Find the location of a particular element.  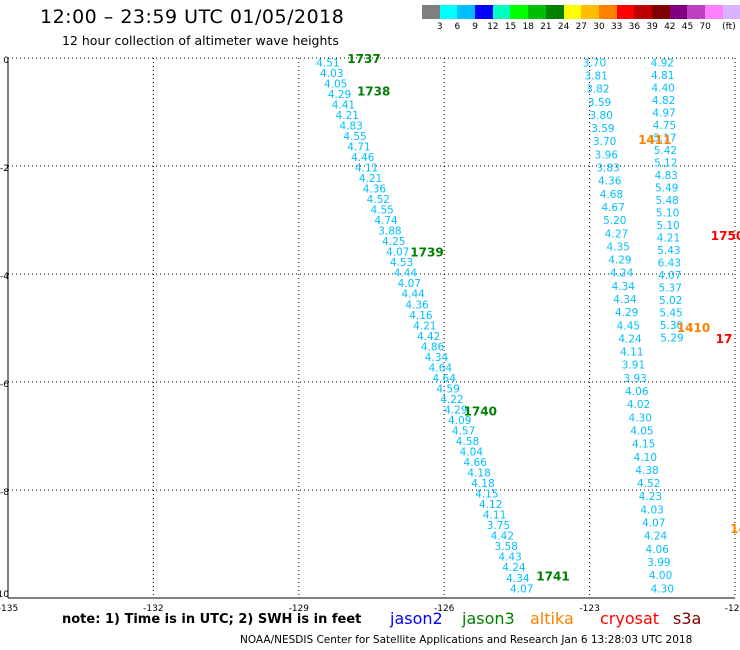

legend-label: 36 is located at coordinates (634, 27).